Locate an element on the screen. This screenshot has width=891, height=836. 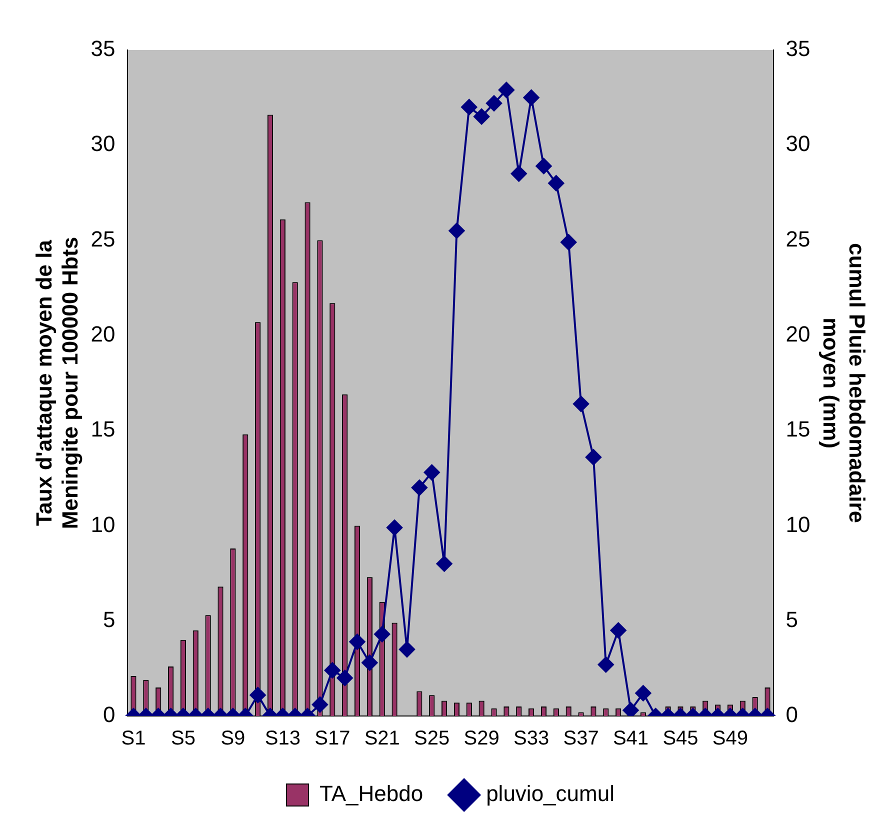
x-tick-label: S17 is located at coordinates (332, 739).